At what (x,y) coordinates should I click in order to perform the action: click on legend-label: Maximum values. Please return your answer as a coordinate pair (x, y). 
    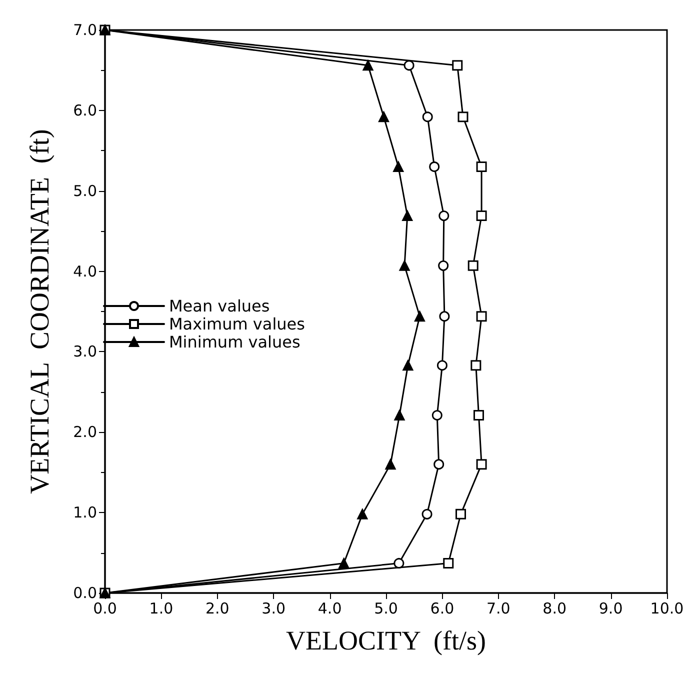
    Looking at the image, I should click on (237, 324).